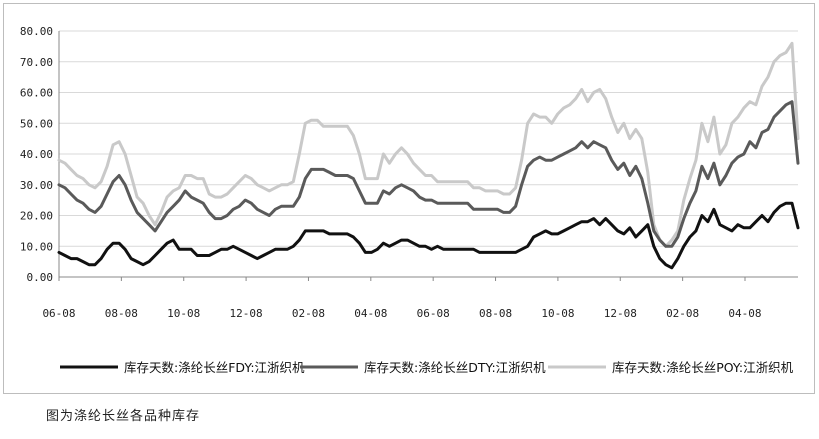 The height and width of the screenshot is (439, 819). I want to click on legend-label-1: 库存天数:涤纶长丝FDY:江浙织机, so click(214, 367).